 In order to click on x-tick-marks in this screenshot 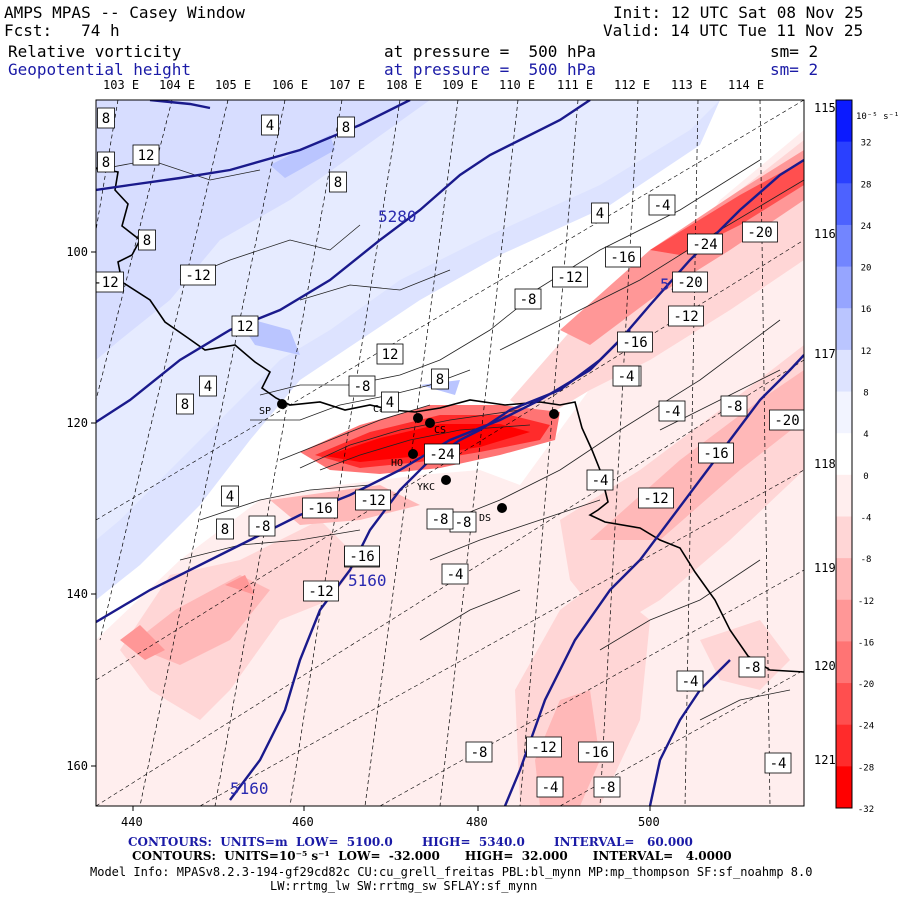, I will do `click(391, 808)`.